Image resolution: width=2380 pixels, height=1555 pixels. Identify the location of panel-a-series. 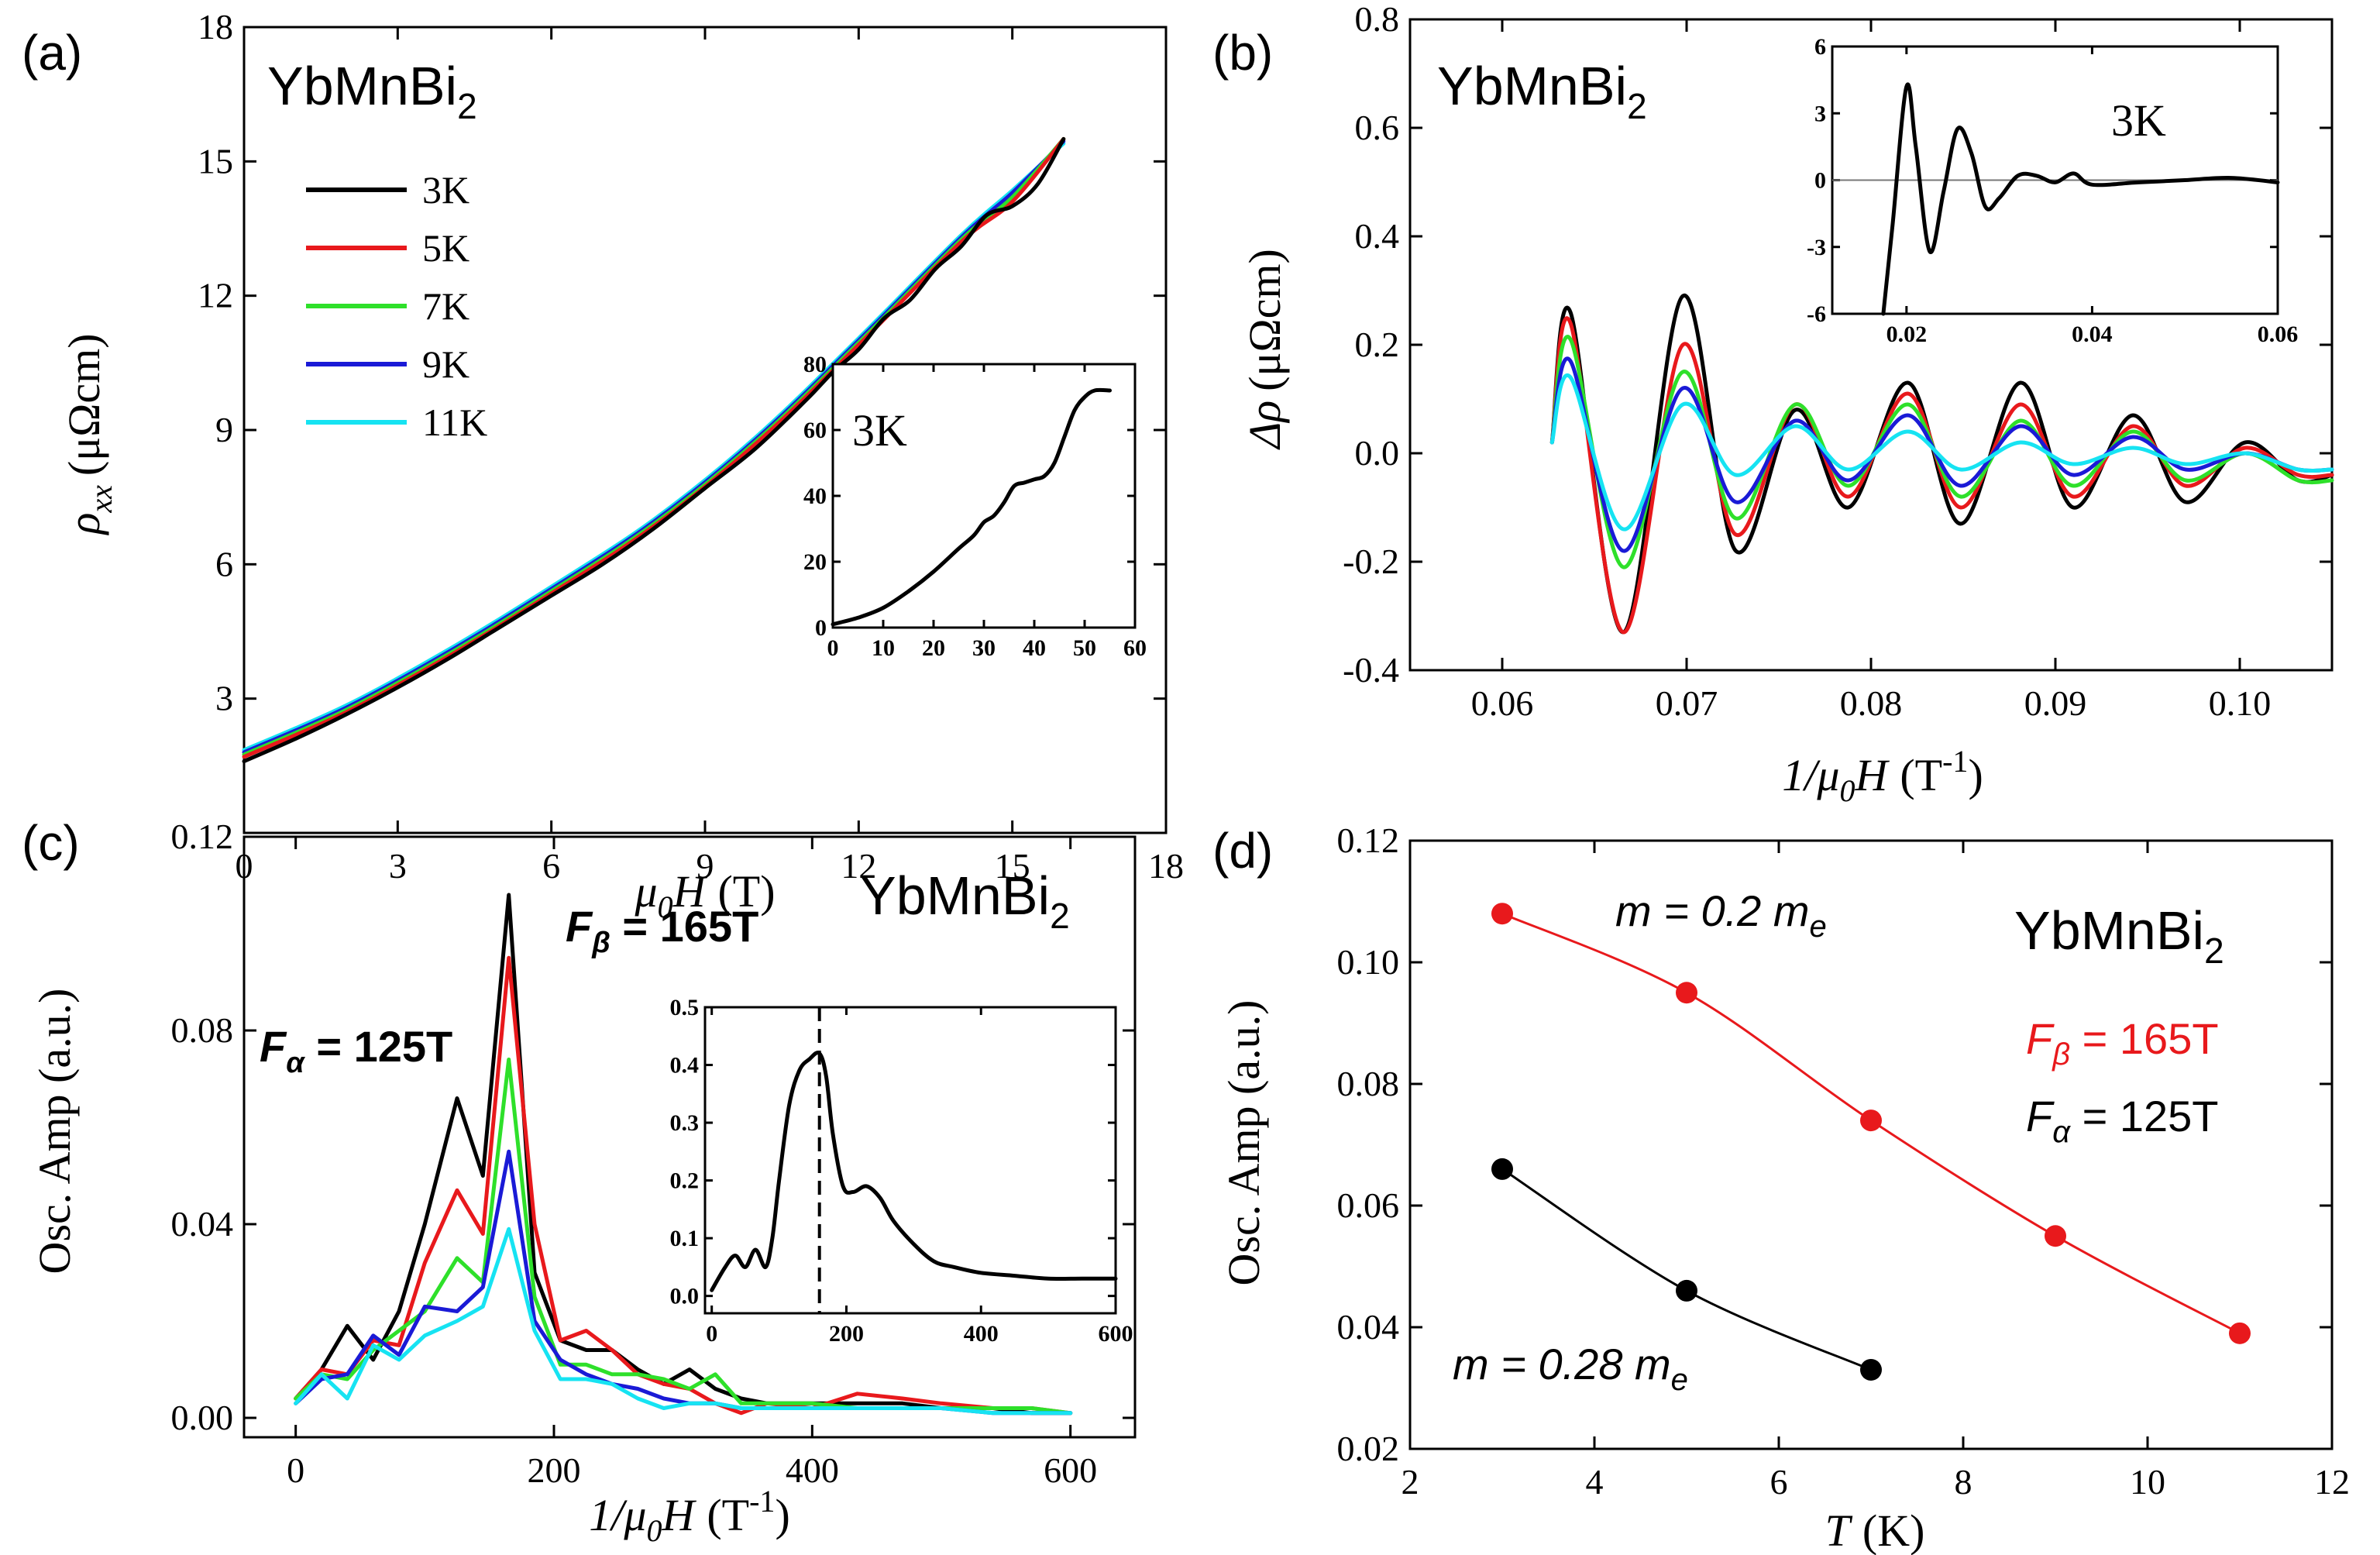
(654, 450).